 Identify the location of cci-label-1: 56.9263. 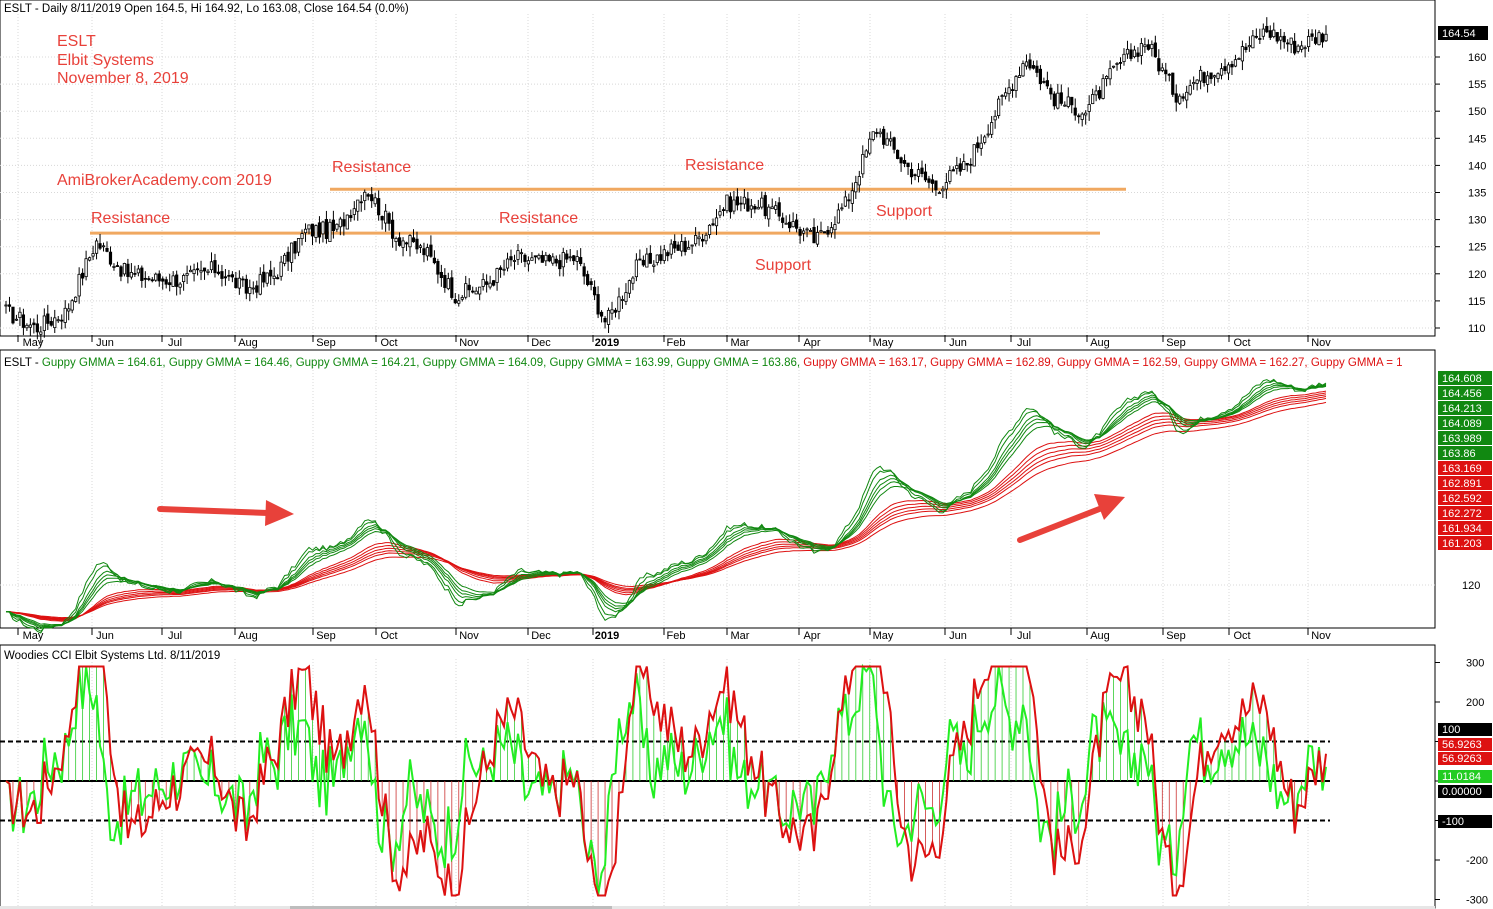
(1462, 745).